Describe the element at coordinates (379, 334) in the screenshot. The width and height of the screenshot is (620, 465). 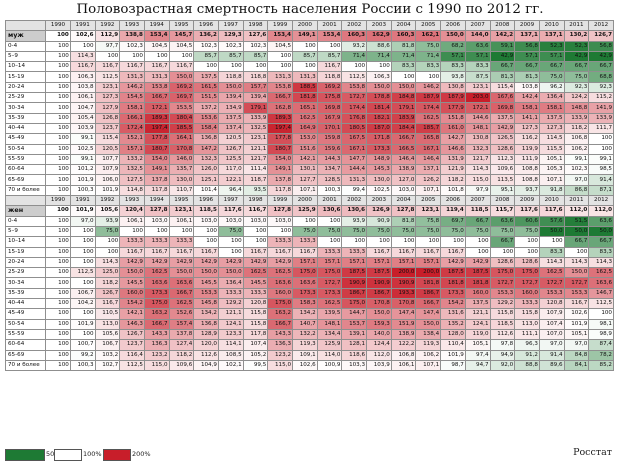
I see `heatmap-cell: 140,0` at that location.